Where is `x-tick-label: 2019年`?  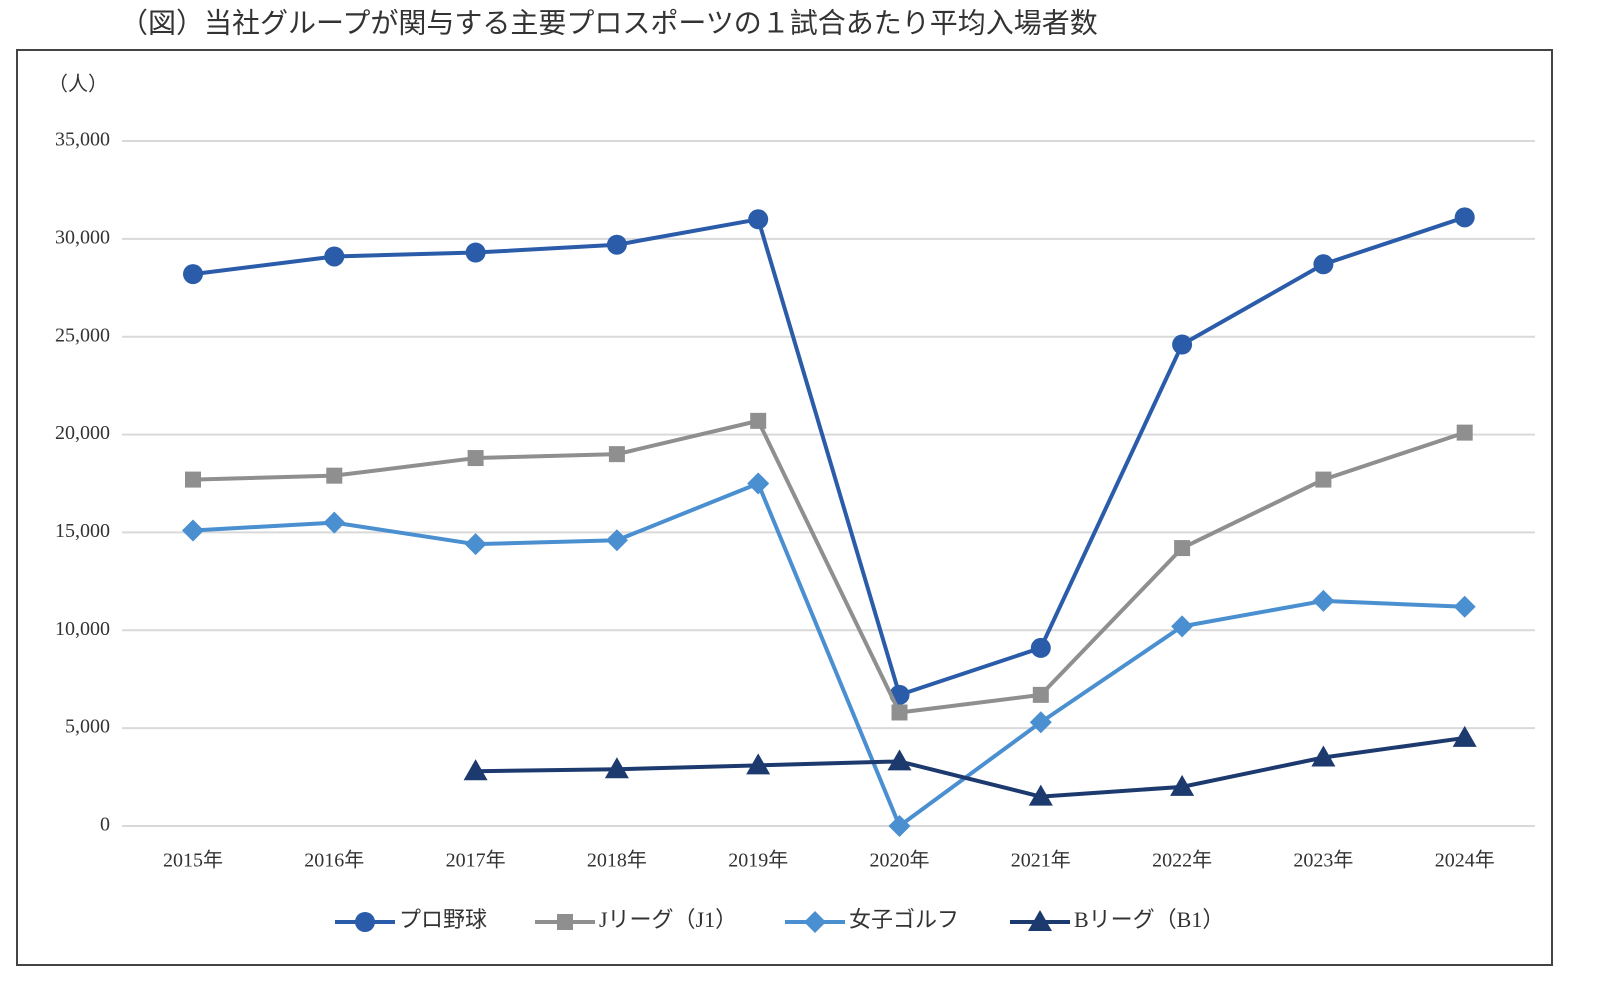 x-tick-label: 2019年 is located at coordinates (758, 860).